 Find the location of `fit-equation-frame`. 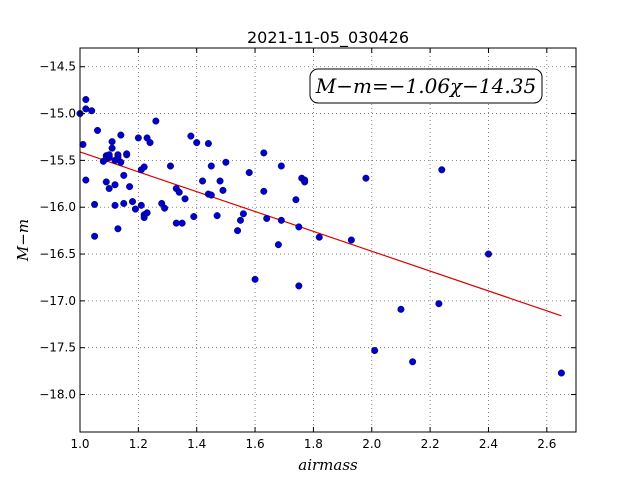

fit-equation-frame is located at coordinates (426, 86).